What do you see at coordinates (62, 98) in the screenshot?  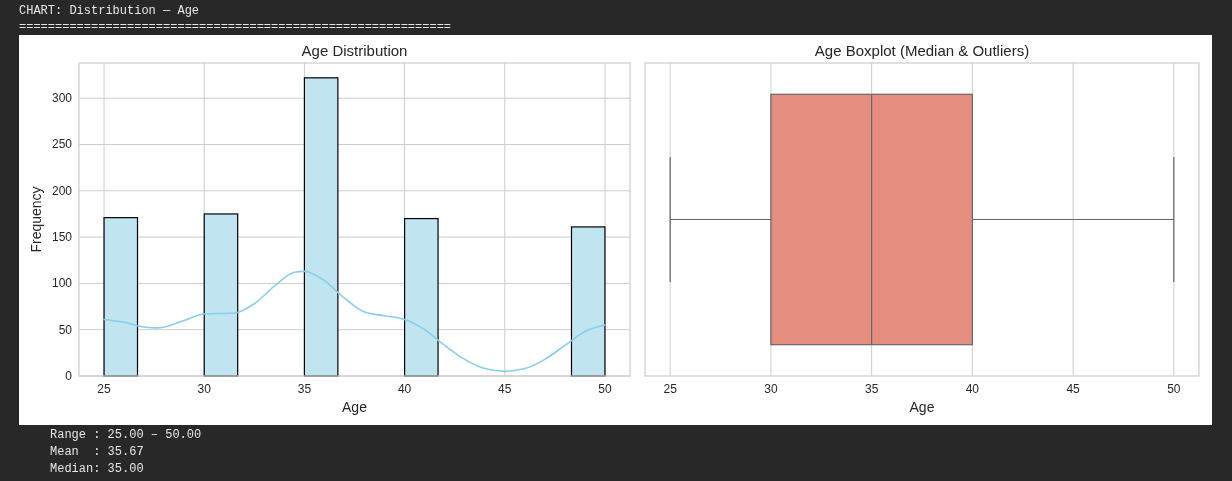 I see `y-tick-label: 300` at bounding box center [62, 98].